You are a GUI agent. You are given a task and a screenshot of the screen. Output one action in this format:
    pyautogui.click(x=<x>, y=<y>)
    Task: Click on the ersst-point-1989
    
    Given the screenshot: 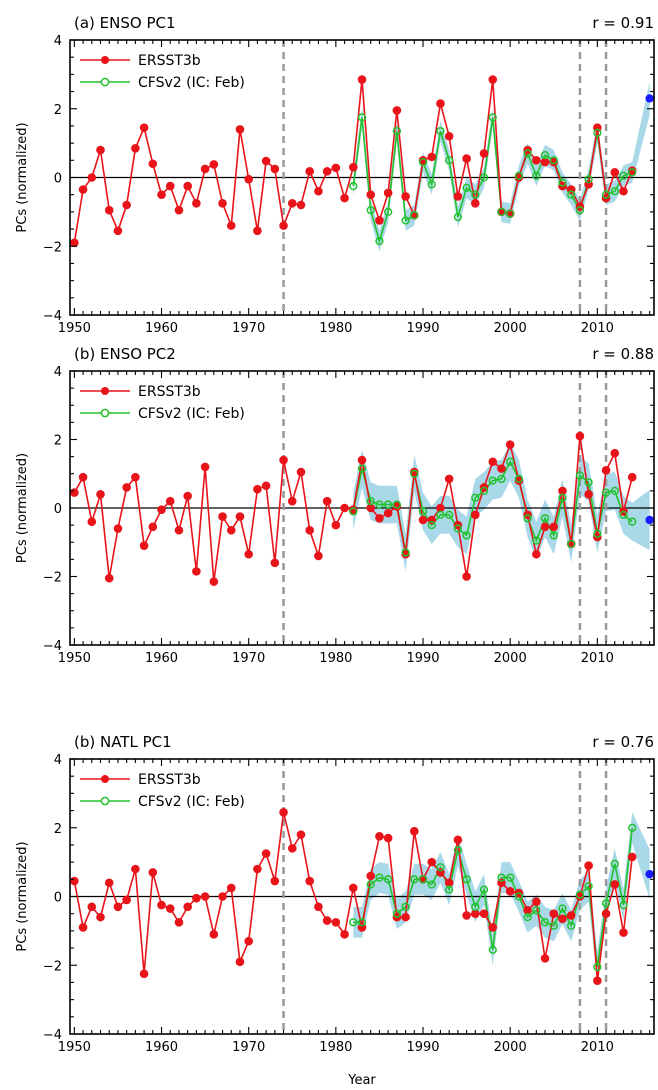 What is the action you would take?
    pyautogui.click(x=414, y=831)
    